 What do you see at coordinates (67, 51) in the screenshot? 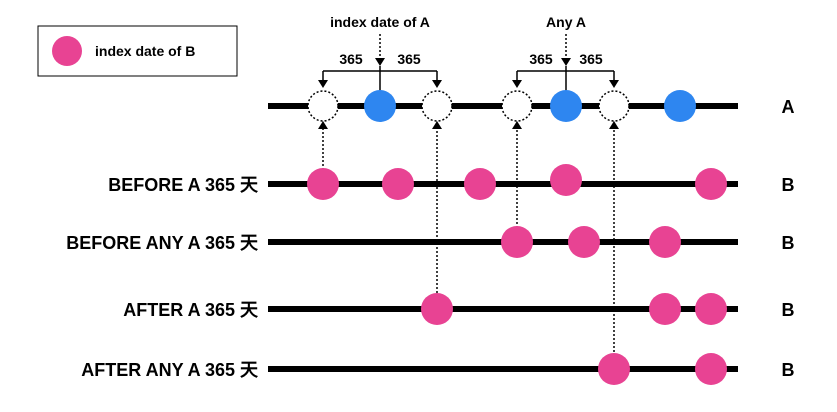
I see `legend-marker` at bounding box center [67, 51].